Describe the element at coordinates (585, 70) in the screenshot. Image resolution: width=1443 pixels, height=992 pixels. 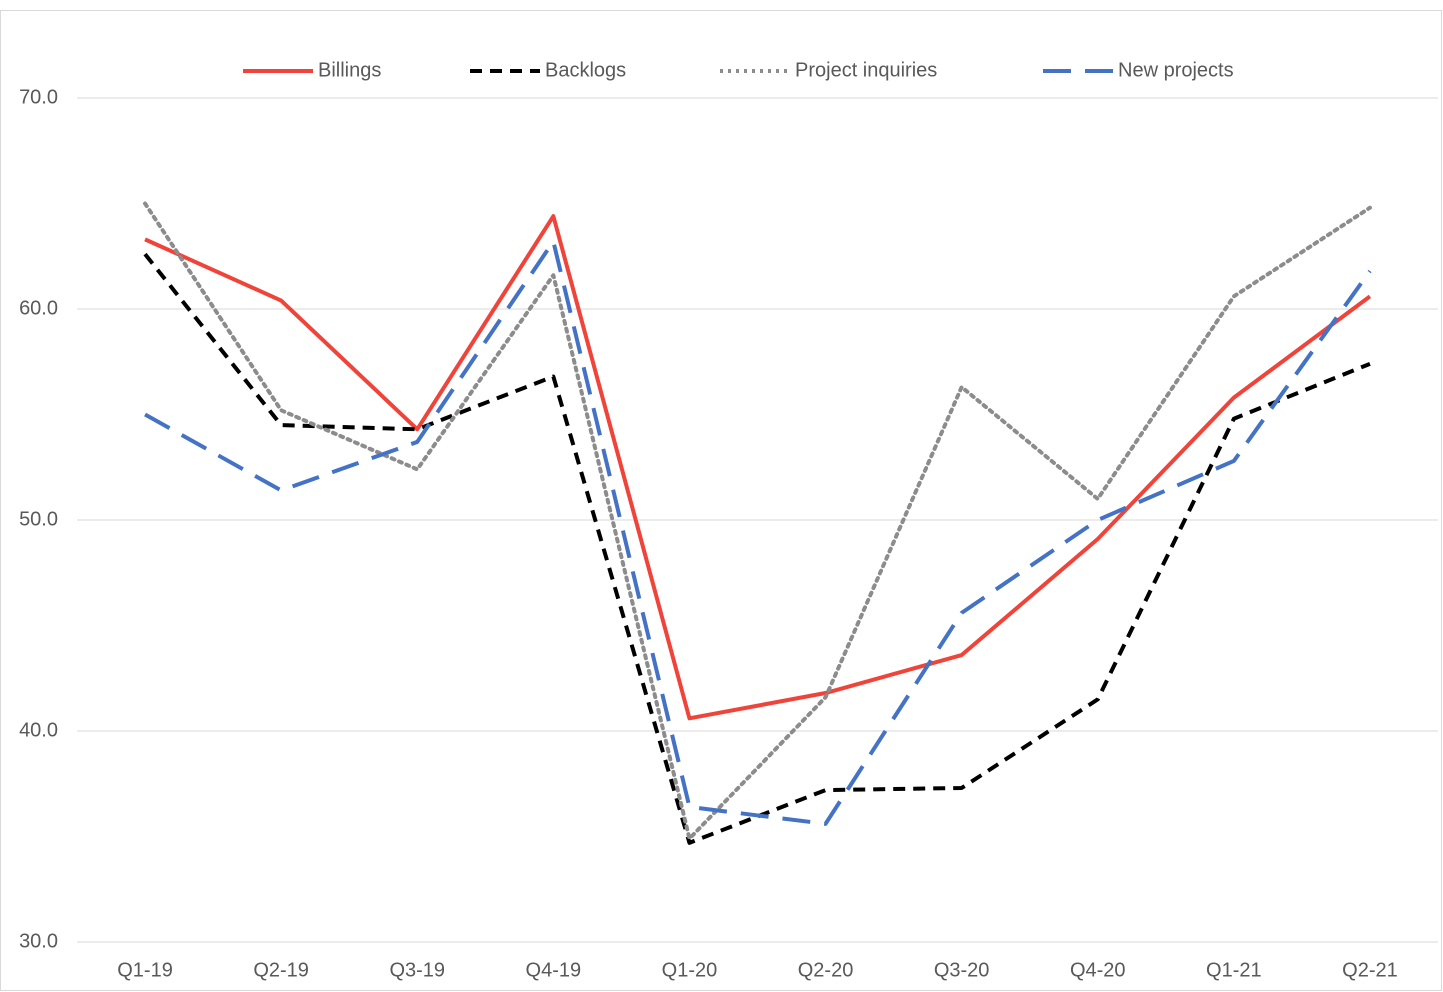
I see `legend-label: Backlogs` at that location.